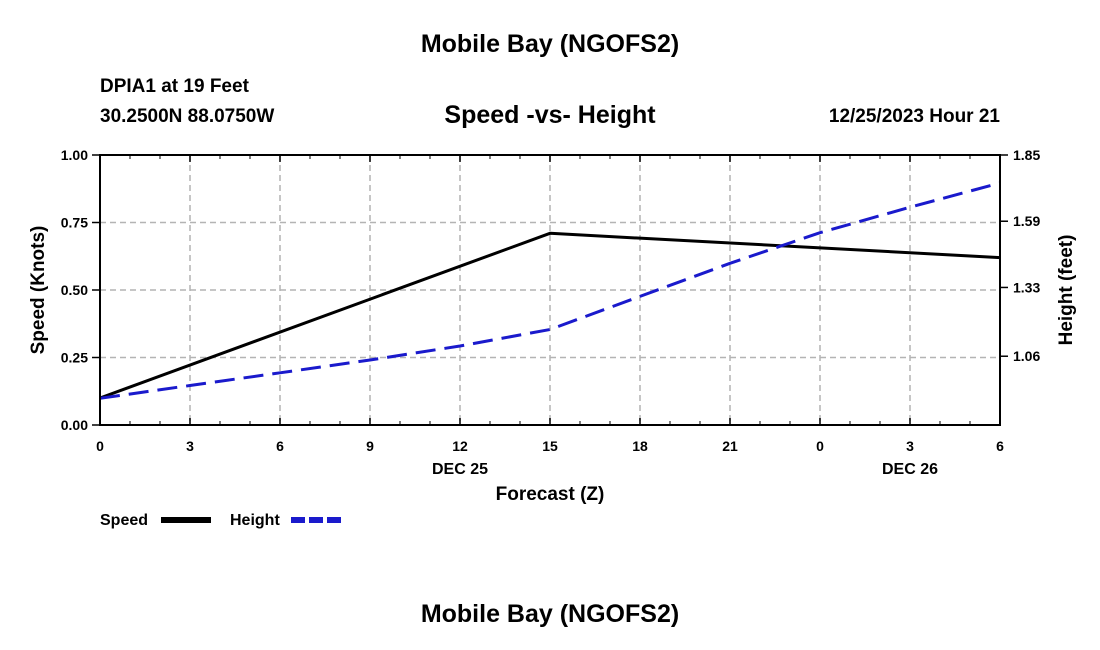 The width and height of the screenshot is (1100, 650). What do you see at coordinates (640, 446) in the screenshot?
I see `x-tick-label: 18` at bounding box center [640, 446].